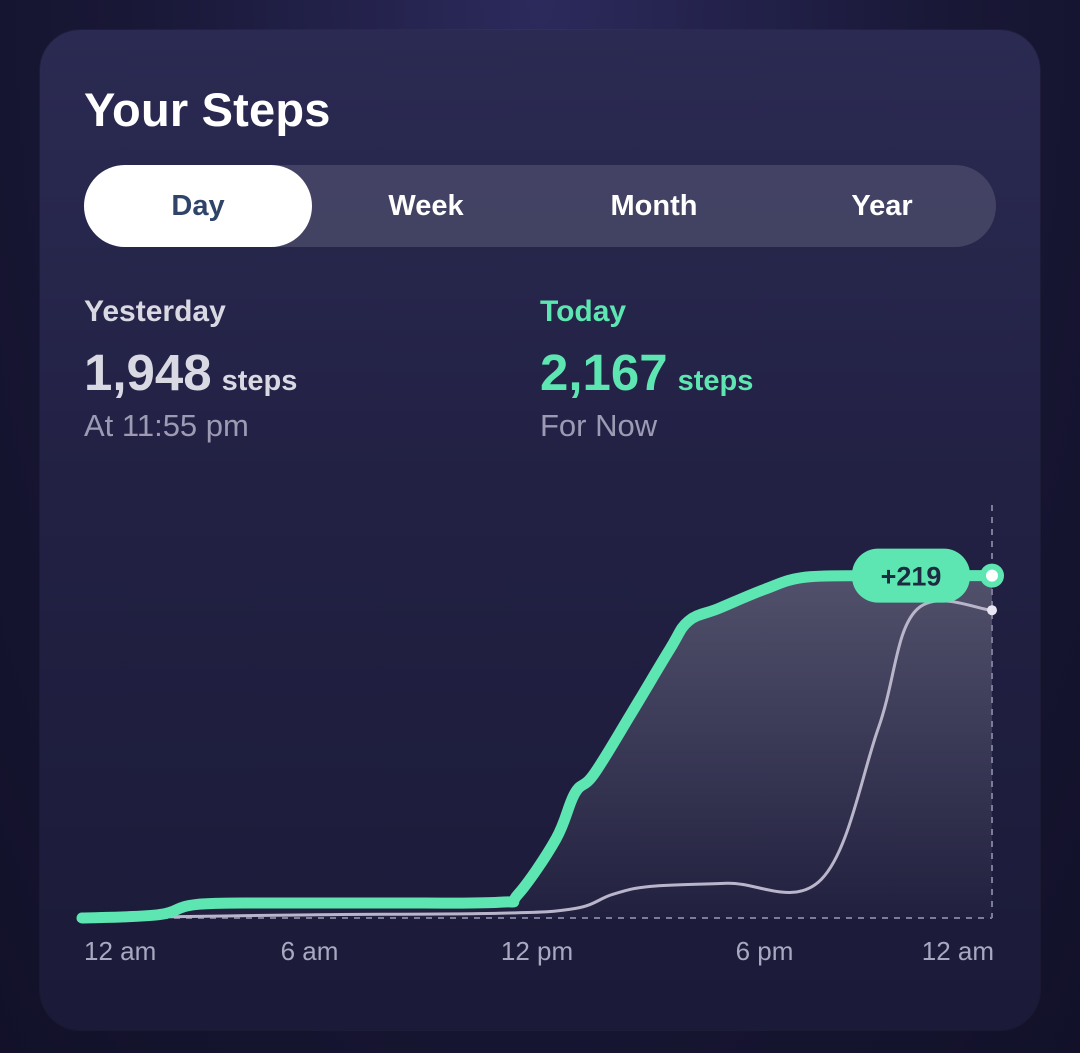 This screenshot has width=1080, height=1053. What do you see at coordinates (155, 311) in the screenshot?
I see `yesterday-label: Yesterday` at bounding box center [155, 311].